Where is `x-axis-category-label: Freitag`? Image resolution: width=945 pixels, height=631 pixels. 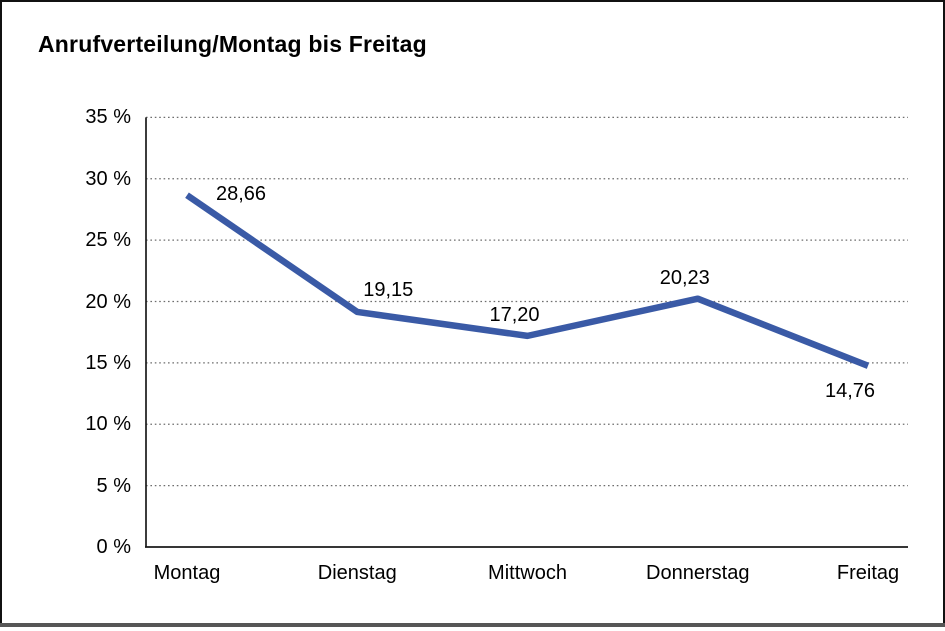 x-axis-category-label: Freitag is located at coordinates (868, 573).